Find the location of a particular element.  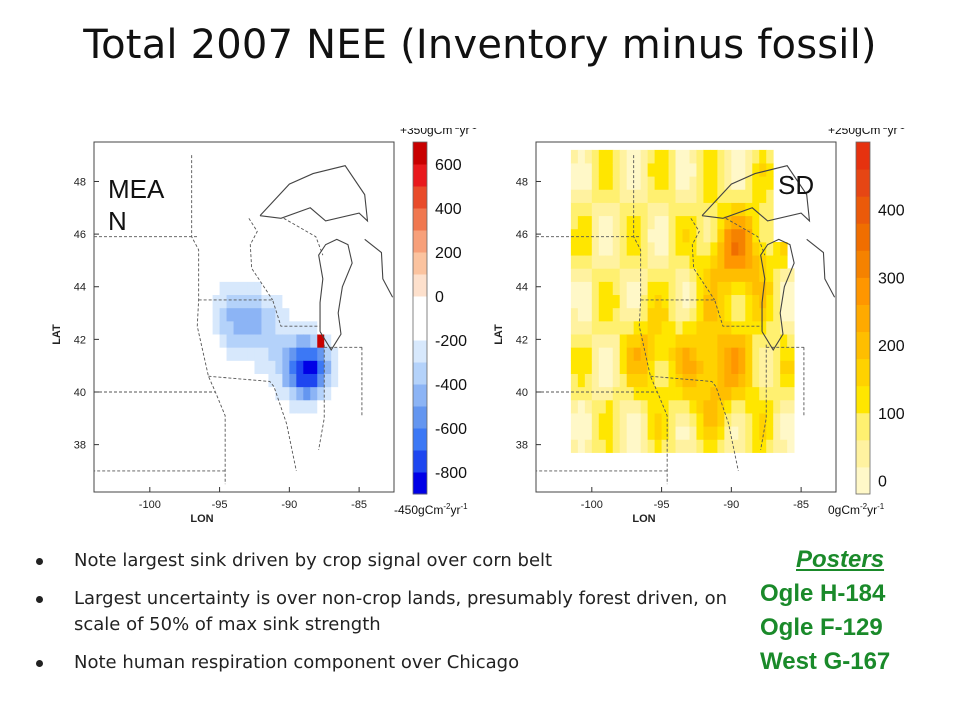

colorbar-top-note-part: yr is located at coordinates (893, 132).